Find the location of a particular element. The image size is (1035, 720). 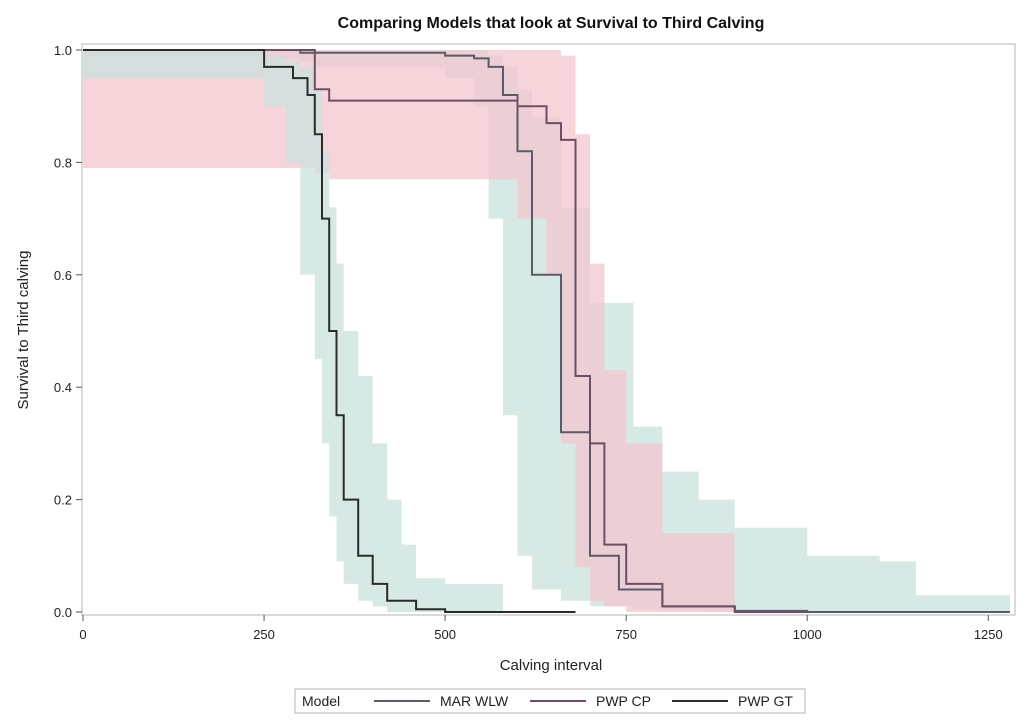

legend-box is located at coordinates (550, 701).